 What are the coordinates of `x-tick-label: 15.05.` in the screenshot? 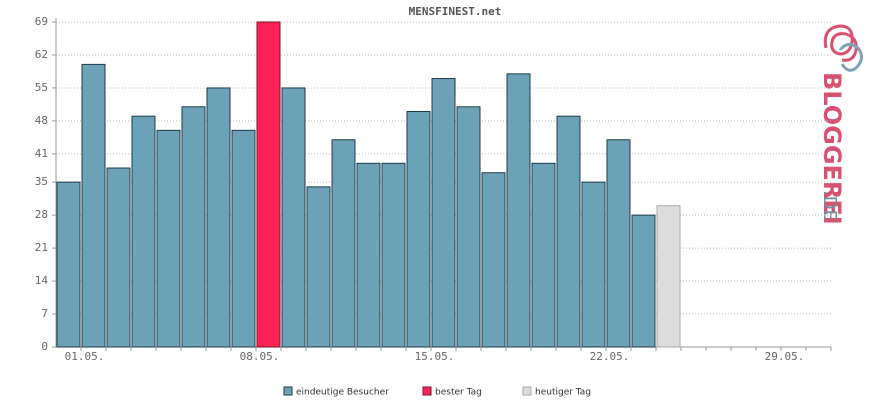 It's located at (435, 356).